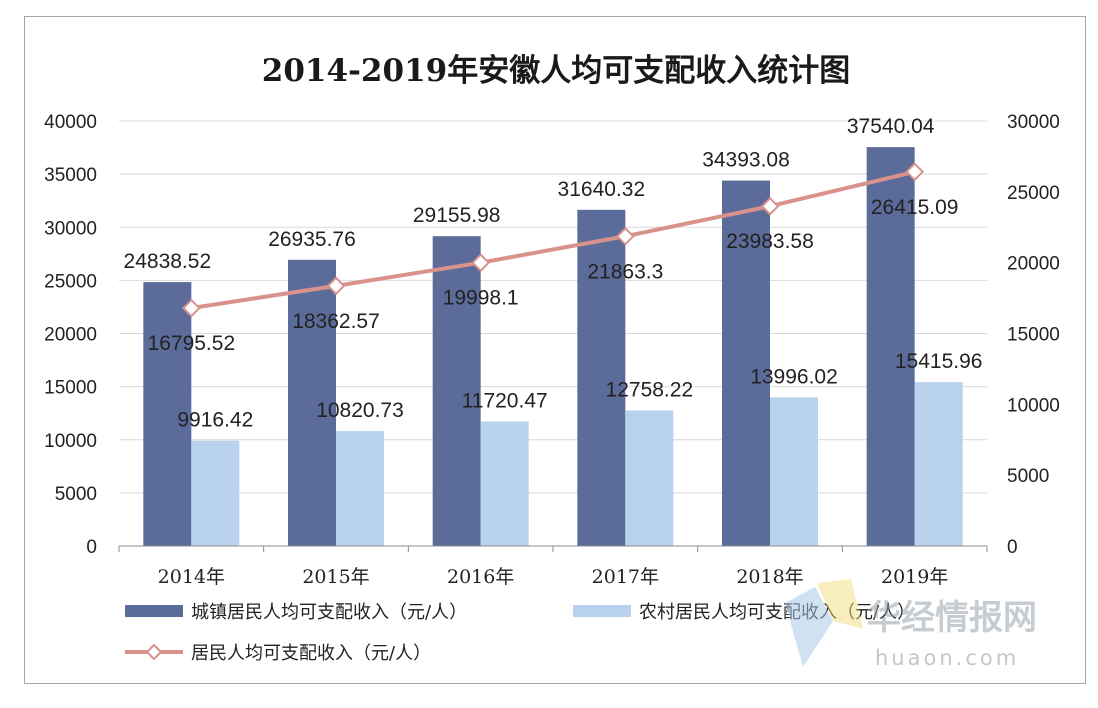  I want to click on y-left-tick-label: 0, so click(91, 547).